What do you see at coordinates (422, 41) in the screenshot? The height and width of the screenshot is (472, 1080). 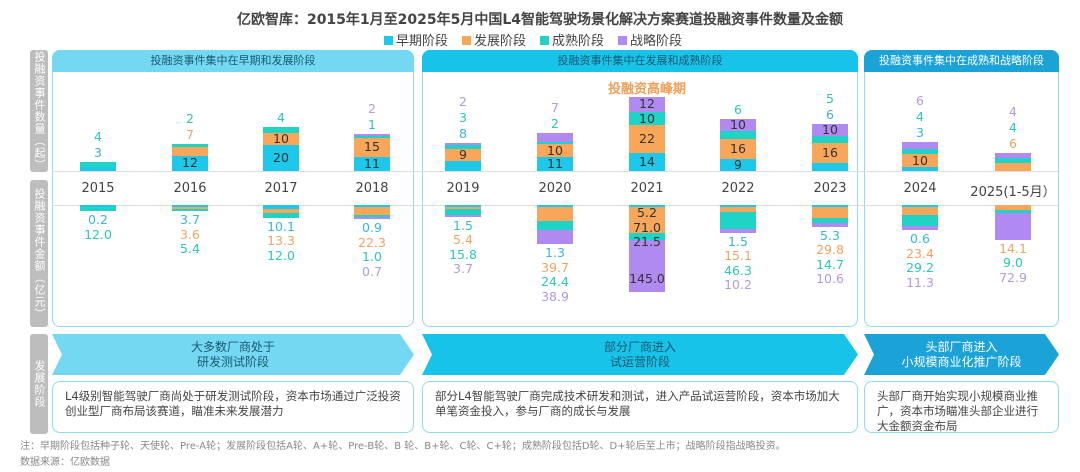 I see `legend-label: 早期阶段` at bounding box center [422, 41].